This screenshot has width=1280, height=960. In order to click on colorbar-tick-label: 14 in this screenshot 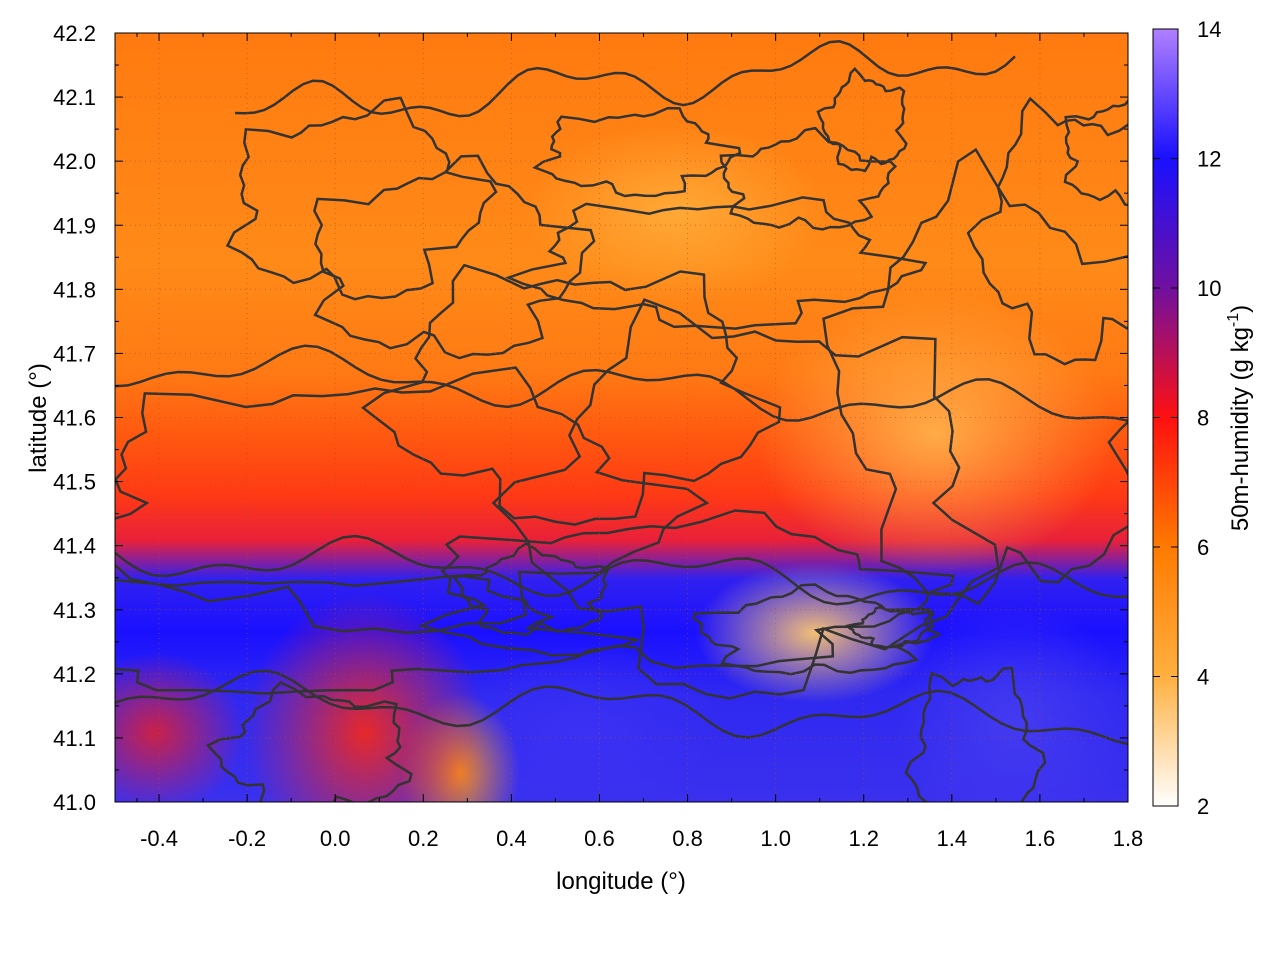, I will do `click(1209, 29)`.